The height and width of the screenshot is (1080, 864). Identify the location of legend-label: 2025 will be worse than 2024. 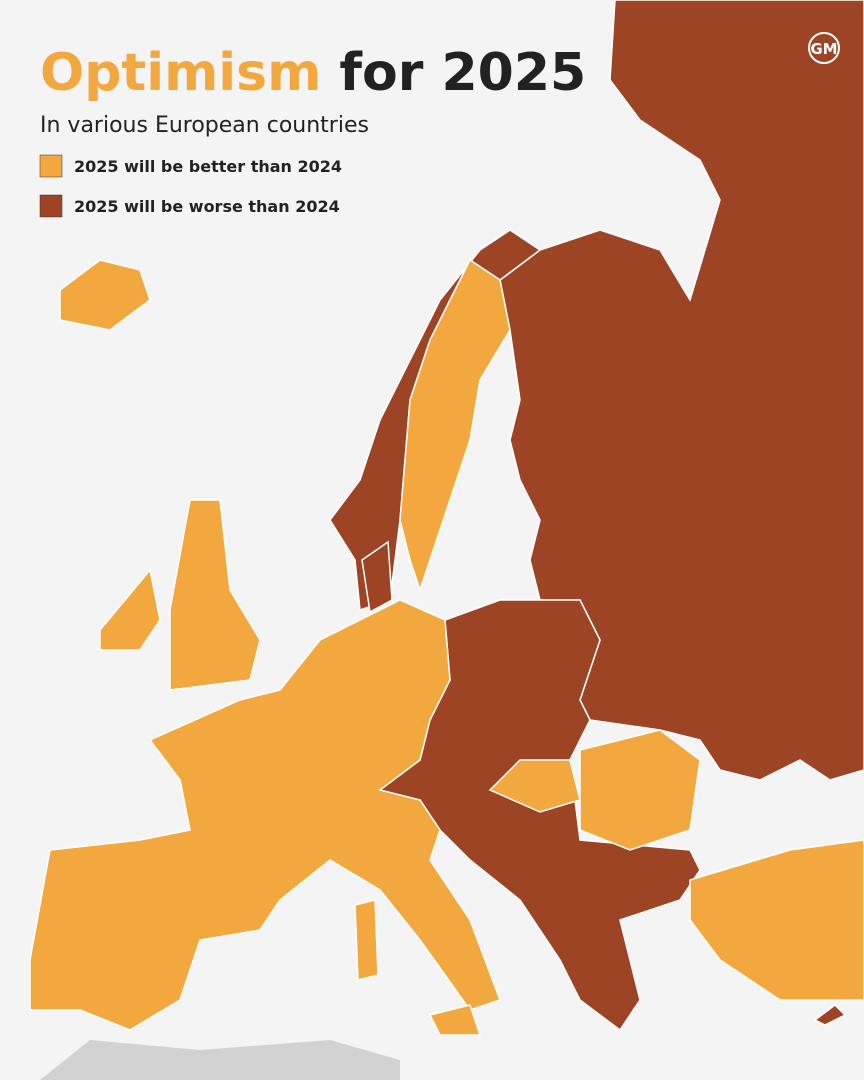
(207, 206).